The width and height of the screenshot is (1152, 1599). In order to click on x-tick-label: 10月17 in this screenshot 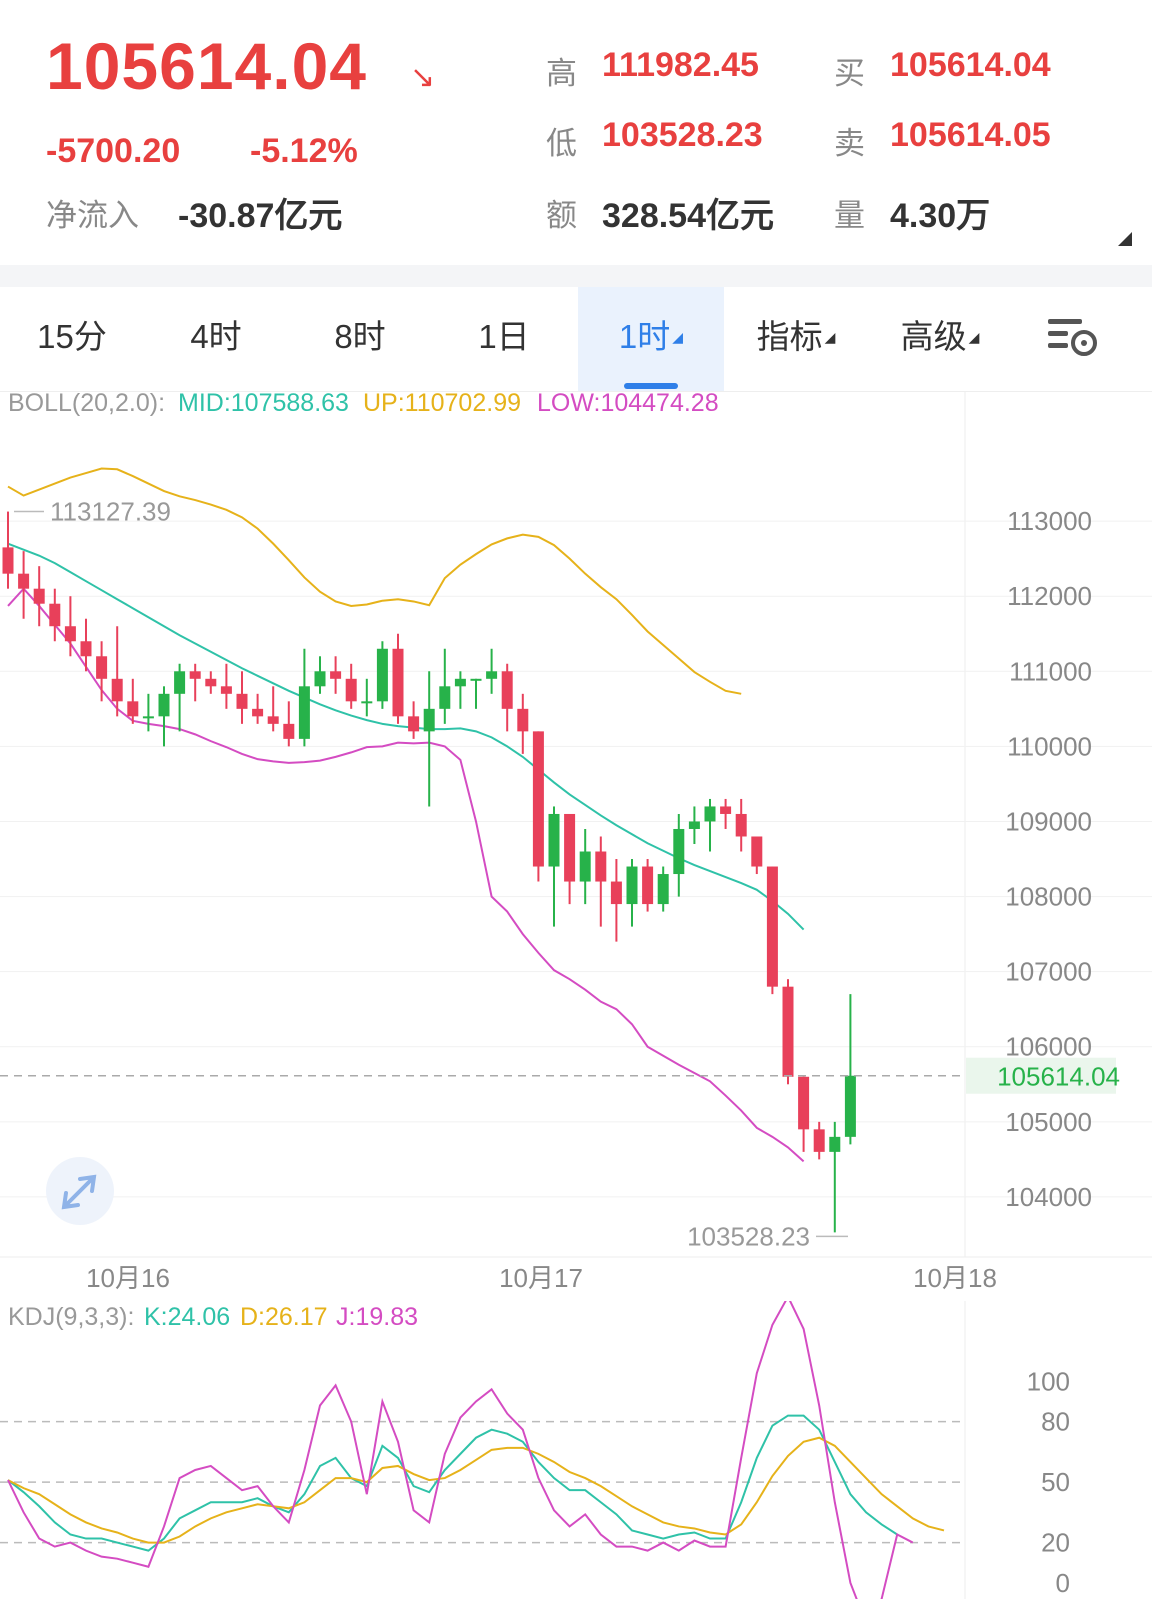, I will do `click(541, 1278)`.